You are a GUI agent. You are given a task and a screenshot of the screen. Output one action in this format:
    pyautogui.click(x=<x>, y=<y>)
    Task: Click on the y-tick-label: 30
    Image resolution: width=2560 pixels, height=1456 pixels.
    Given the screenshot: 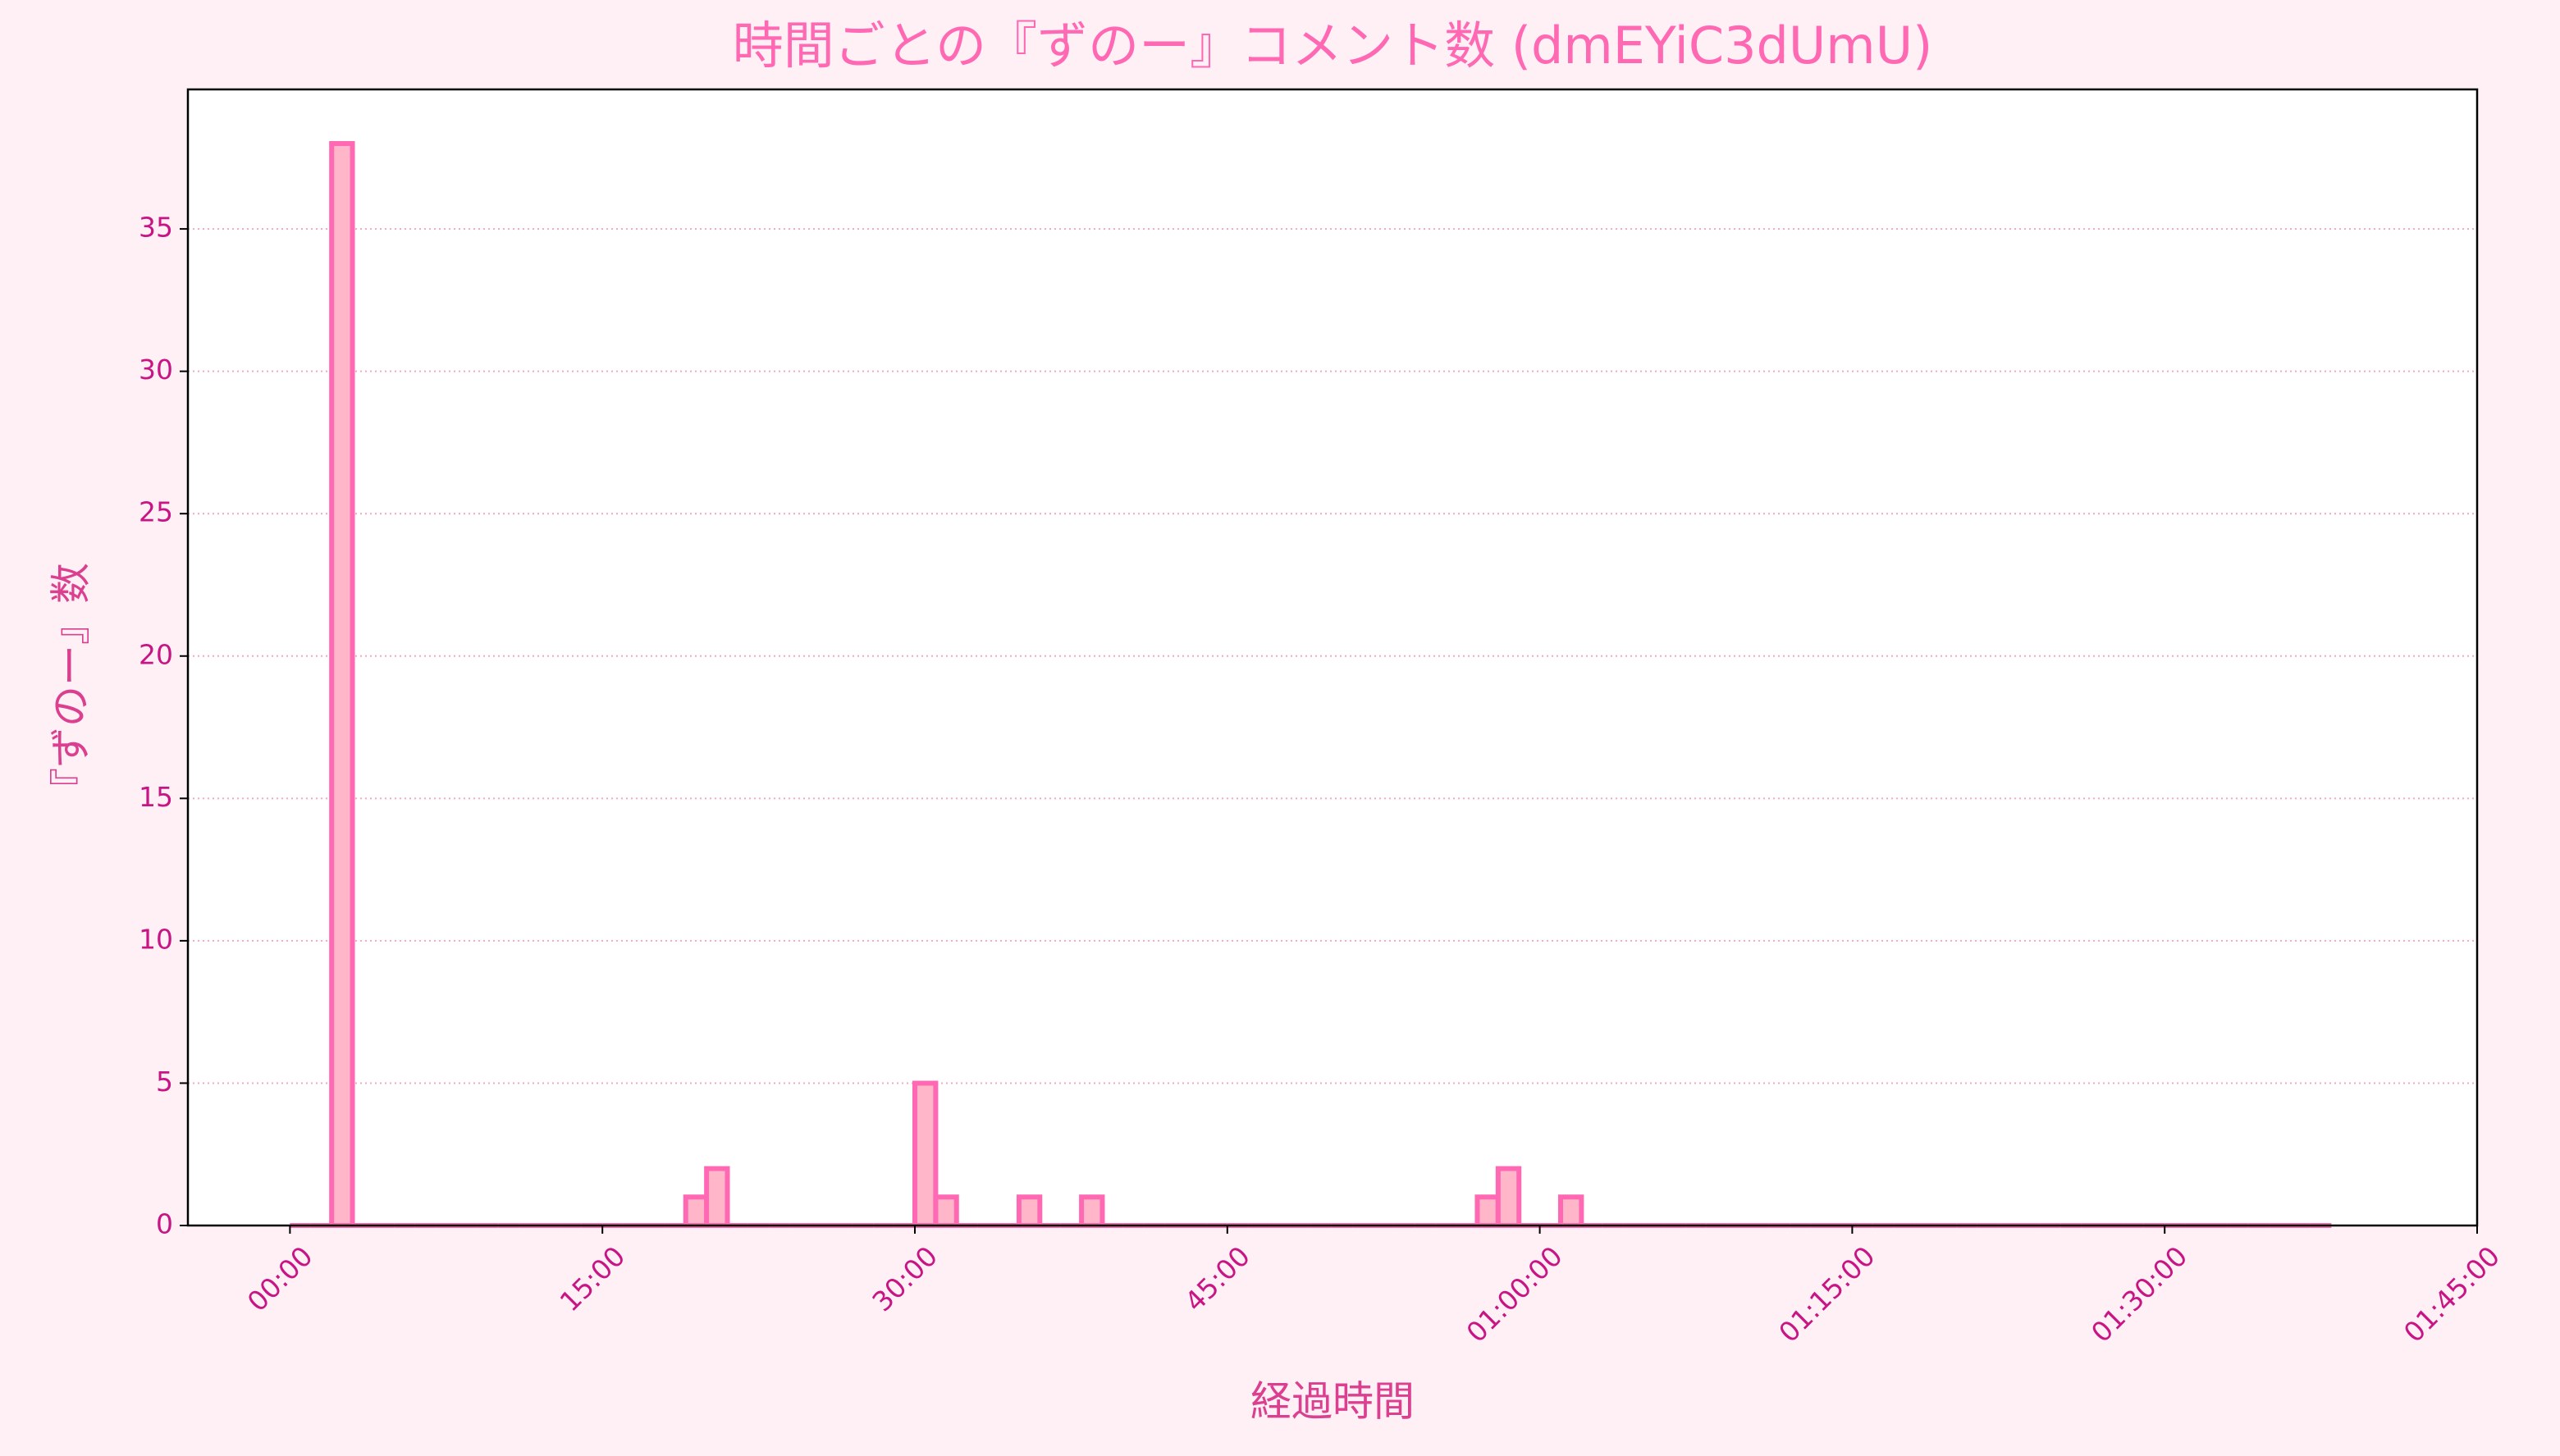 What is the action you would take?
    pyautogui.click(x=156, y=370)
    